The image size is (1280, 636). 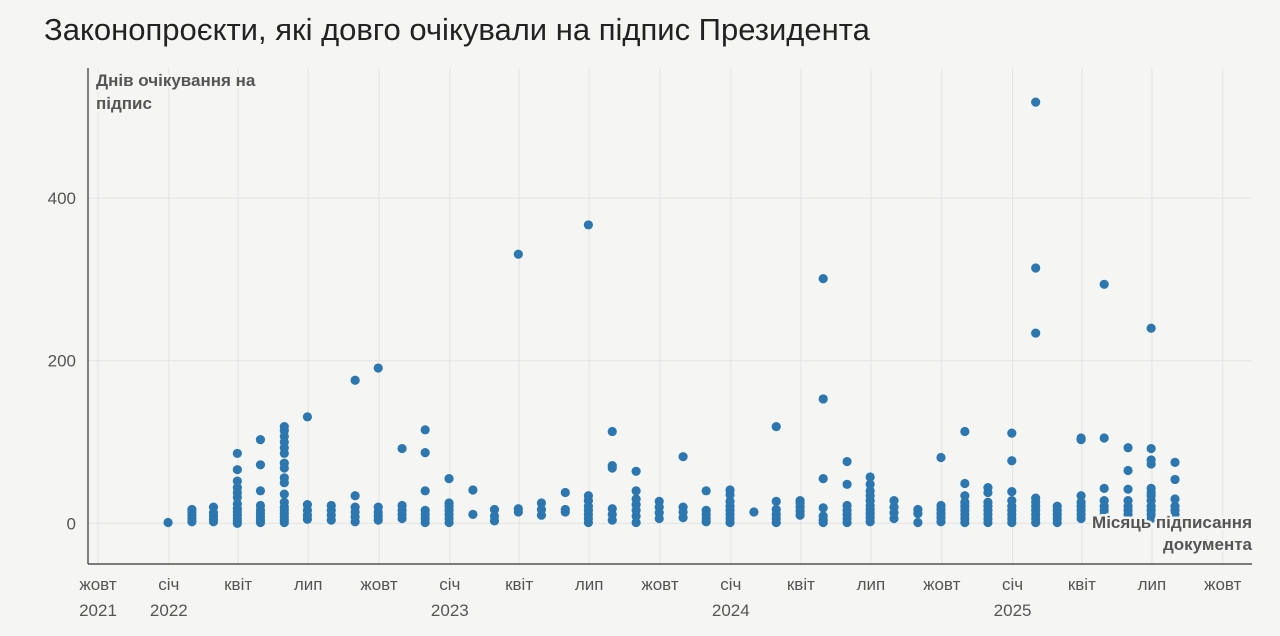 What do you see at coordinates (731, 610) in the screenshot?
I see `x-tick-year-label: 2024` at bounding box center [731, 610].